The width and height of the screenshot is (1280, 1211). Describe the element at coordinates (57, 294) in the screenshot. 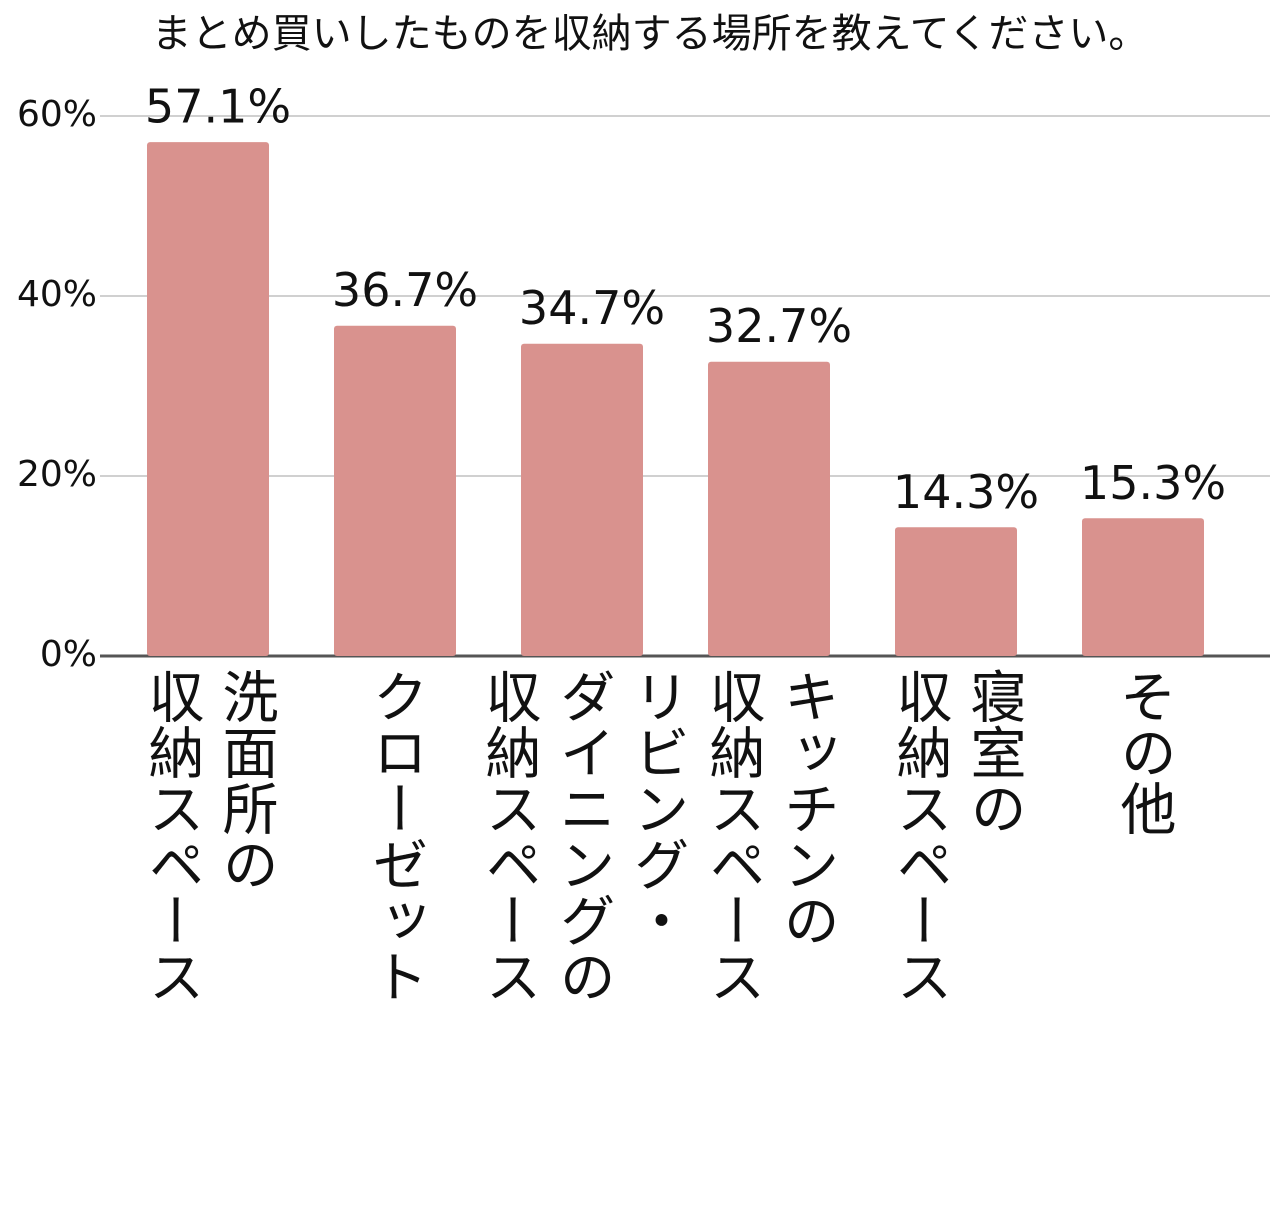

I see `y-tick-label: 40%` at that location.